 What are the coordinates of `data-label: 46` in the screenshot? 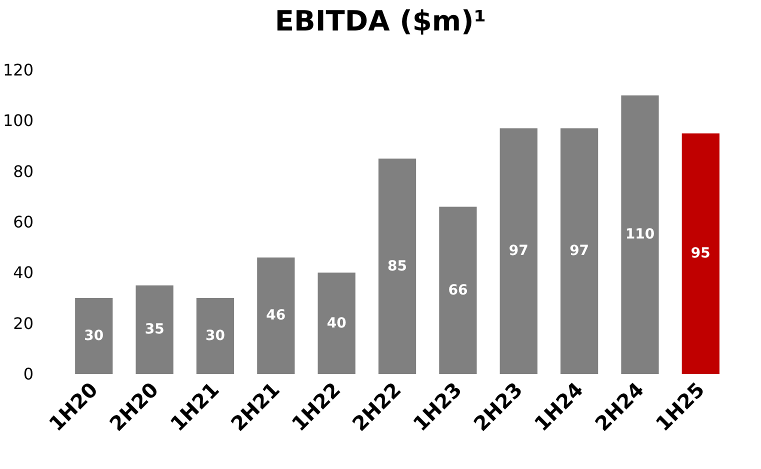 It's located at (276, 316).